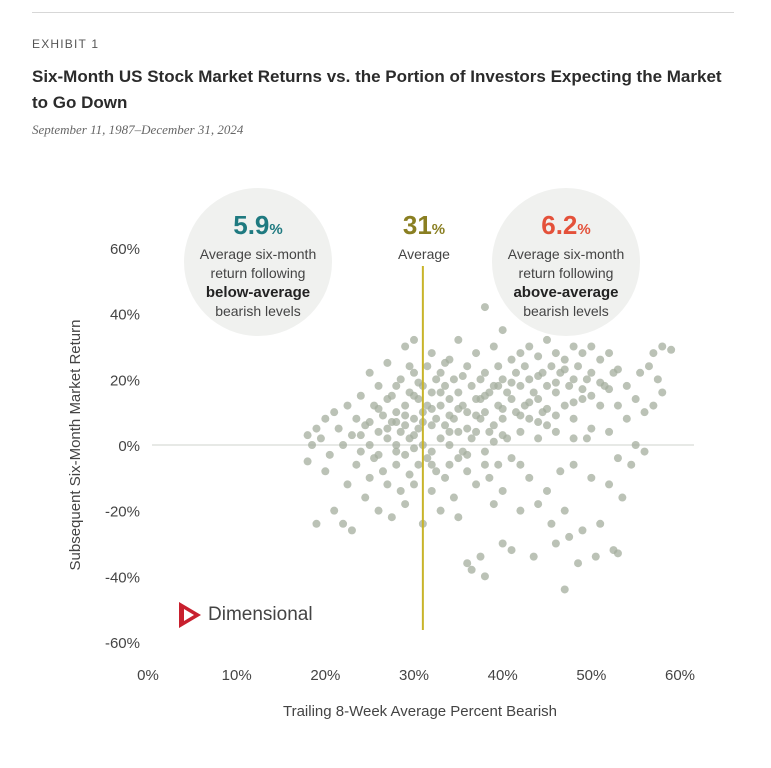 Image resolution: width=771 pixels, height=768 pixels. I want to click on dimensional-logo-text: Dimensional, so click(260, 614).